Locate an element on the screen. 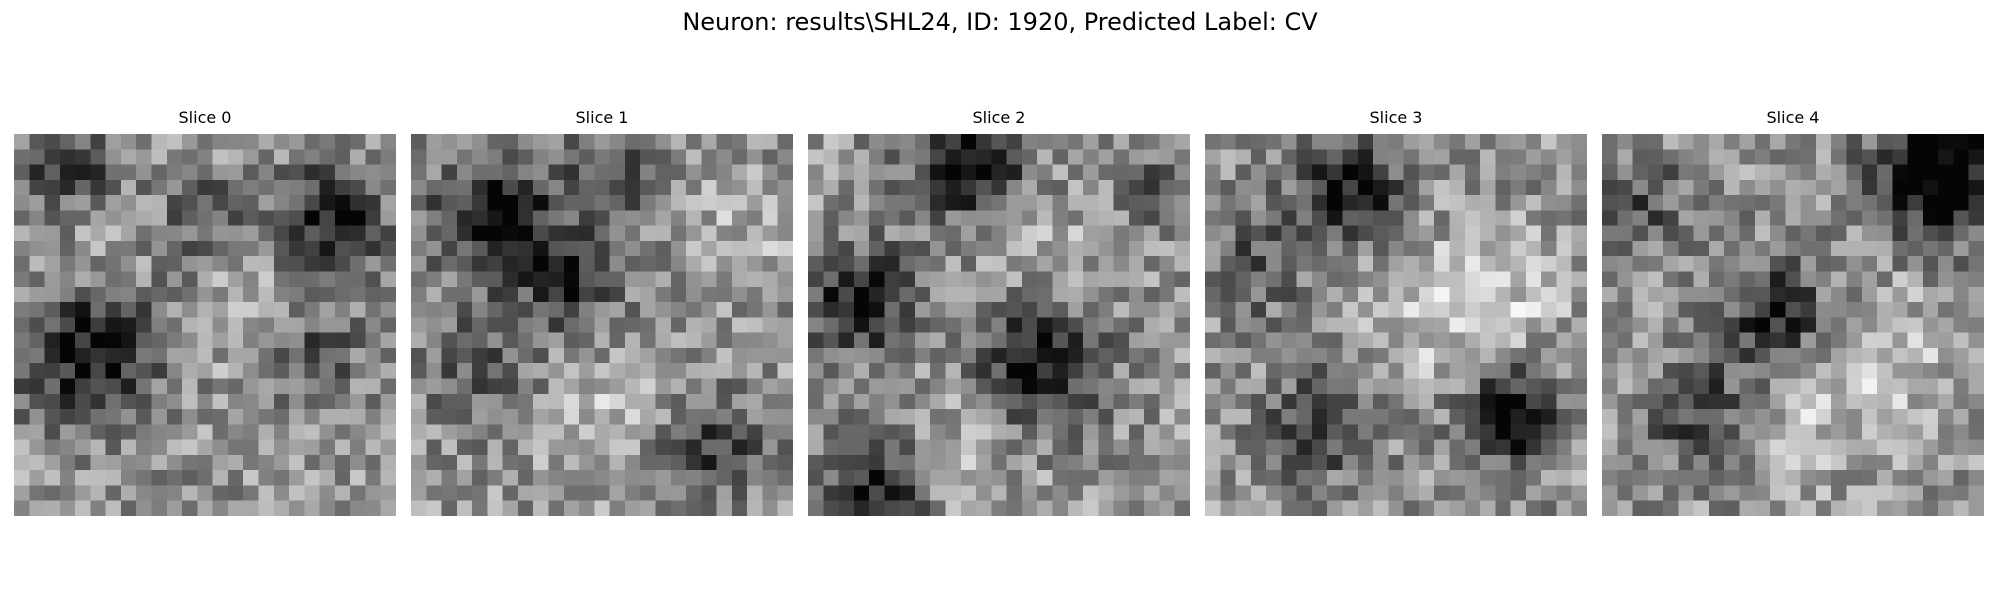 The height and width of the screenshot is (600, 2000). slice-panel-3: Slice 3 is located at coordinates (1396, 312).